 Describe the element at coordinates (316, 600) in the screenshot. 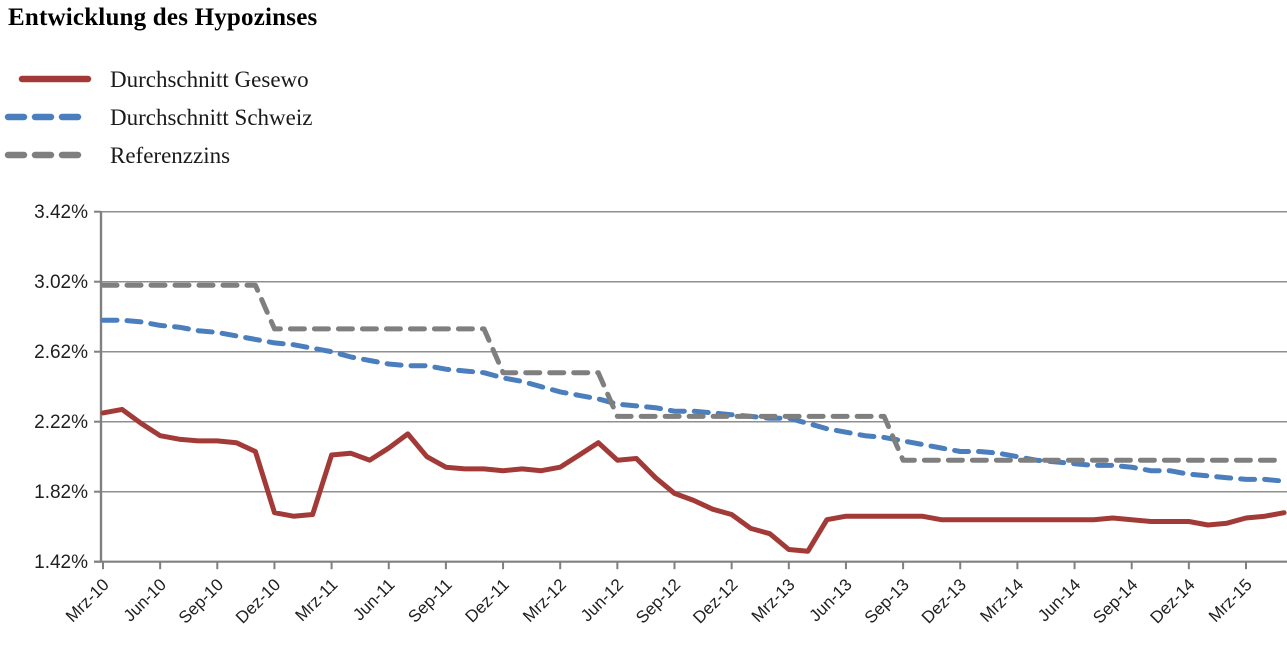

I see `x-tick-label: Mrz-11` at that location.